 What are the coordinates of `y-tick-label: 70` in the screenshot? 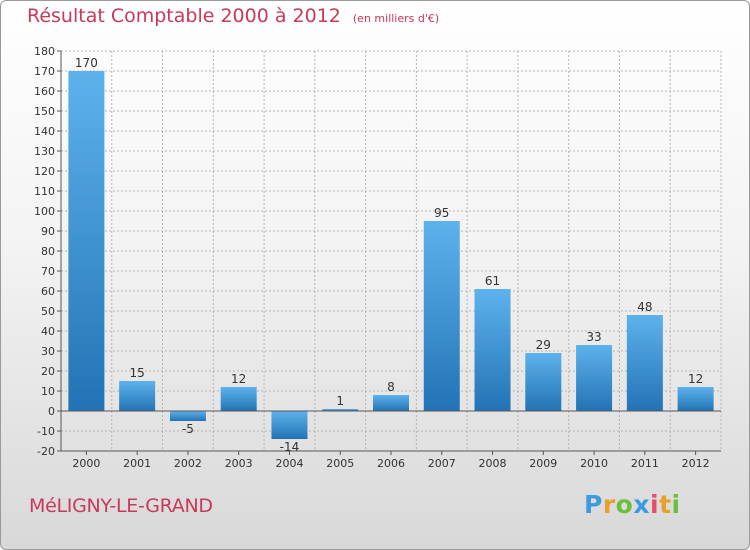 It's located at (48, 271).